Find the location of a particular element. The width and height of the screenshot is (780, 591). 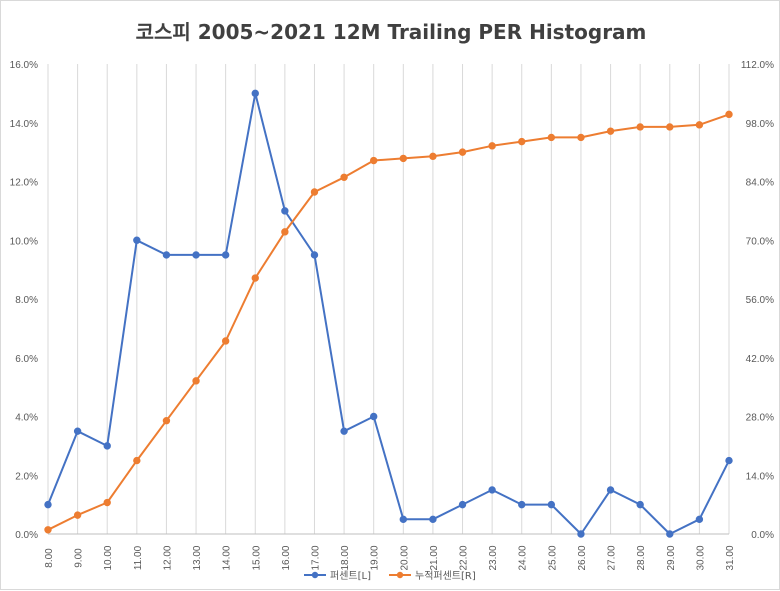

y-right-tick-label: 112.0% is located at coordinates (757, 65).